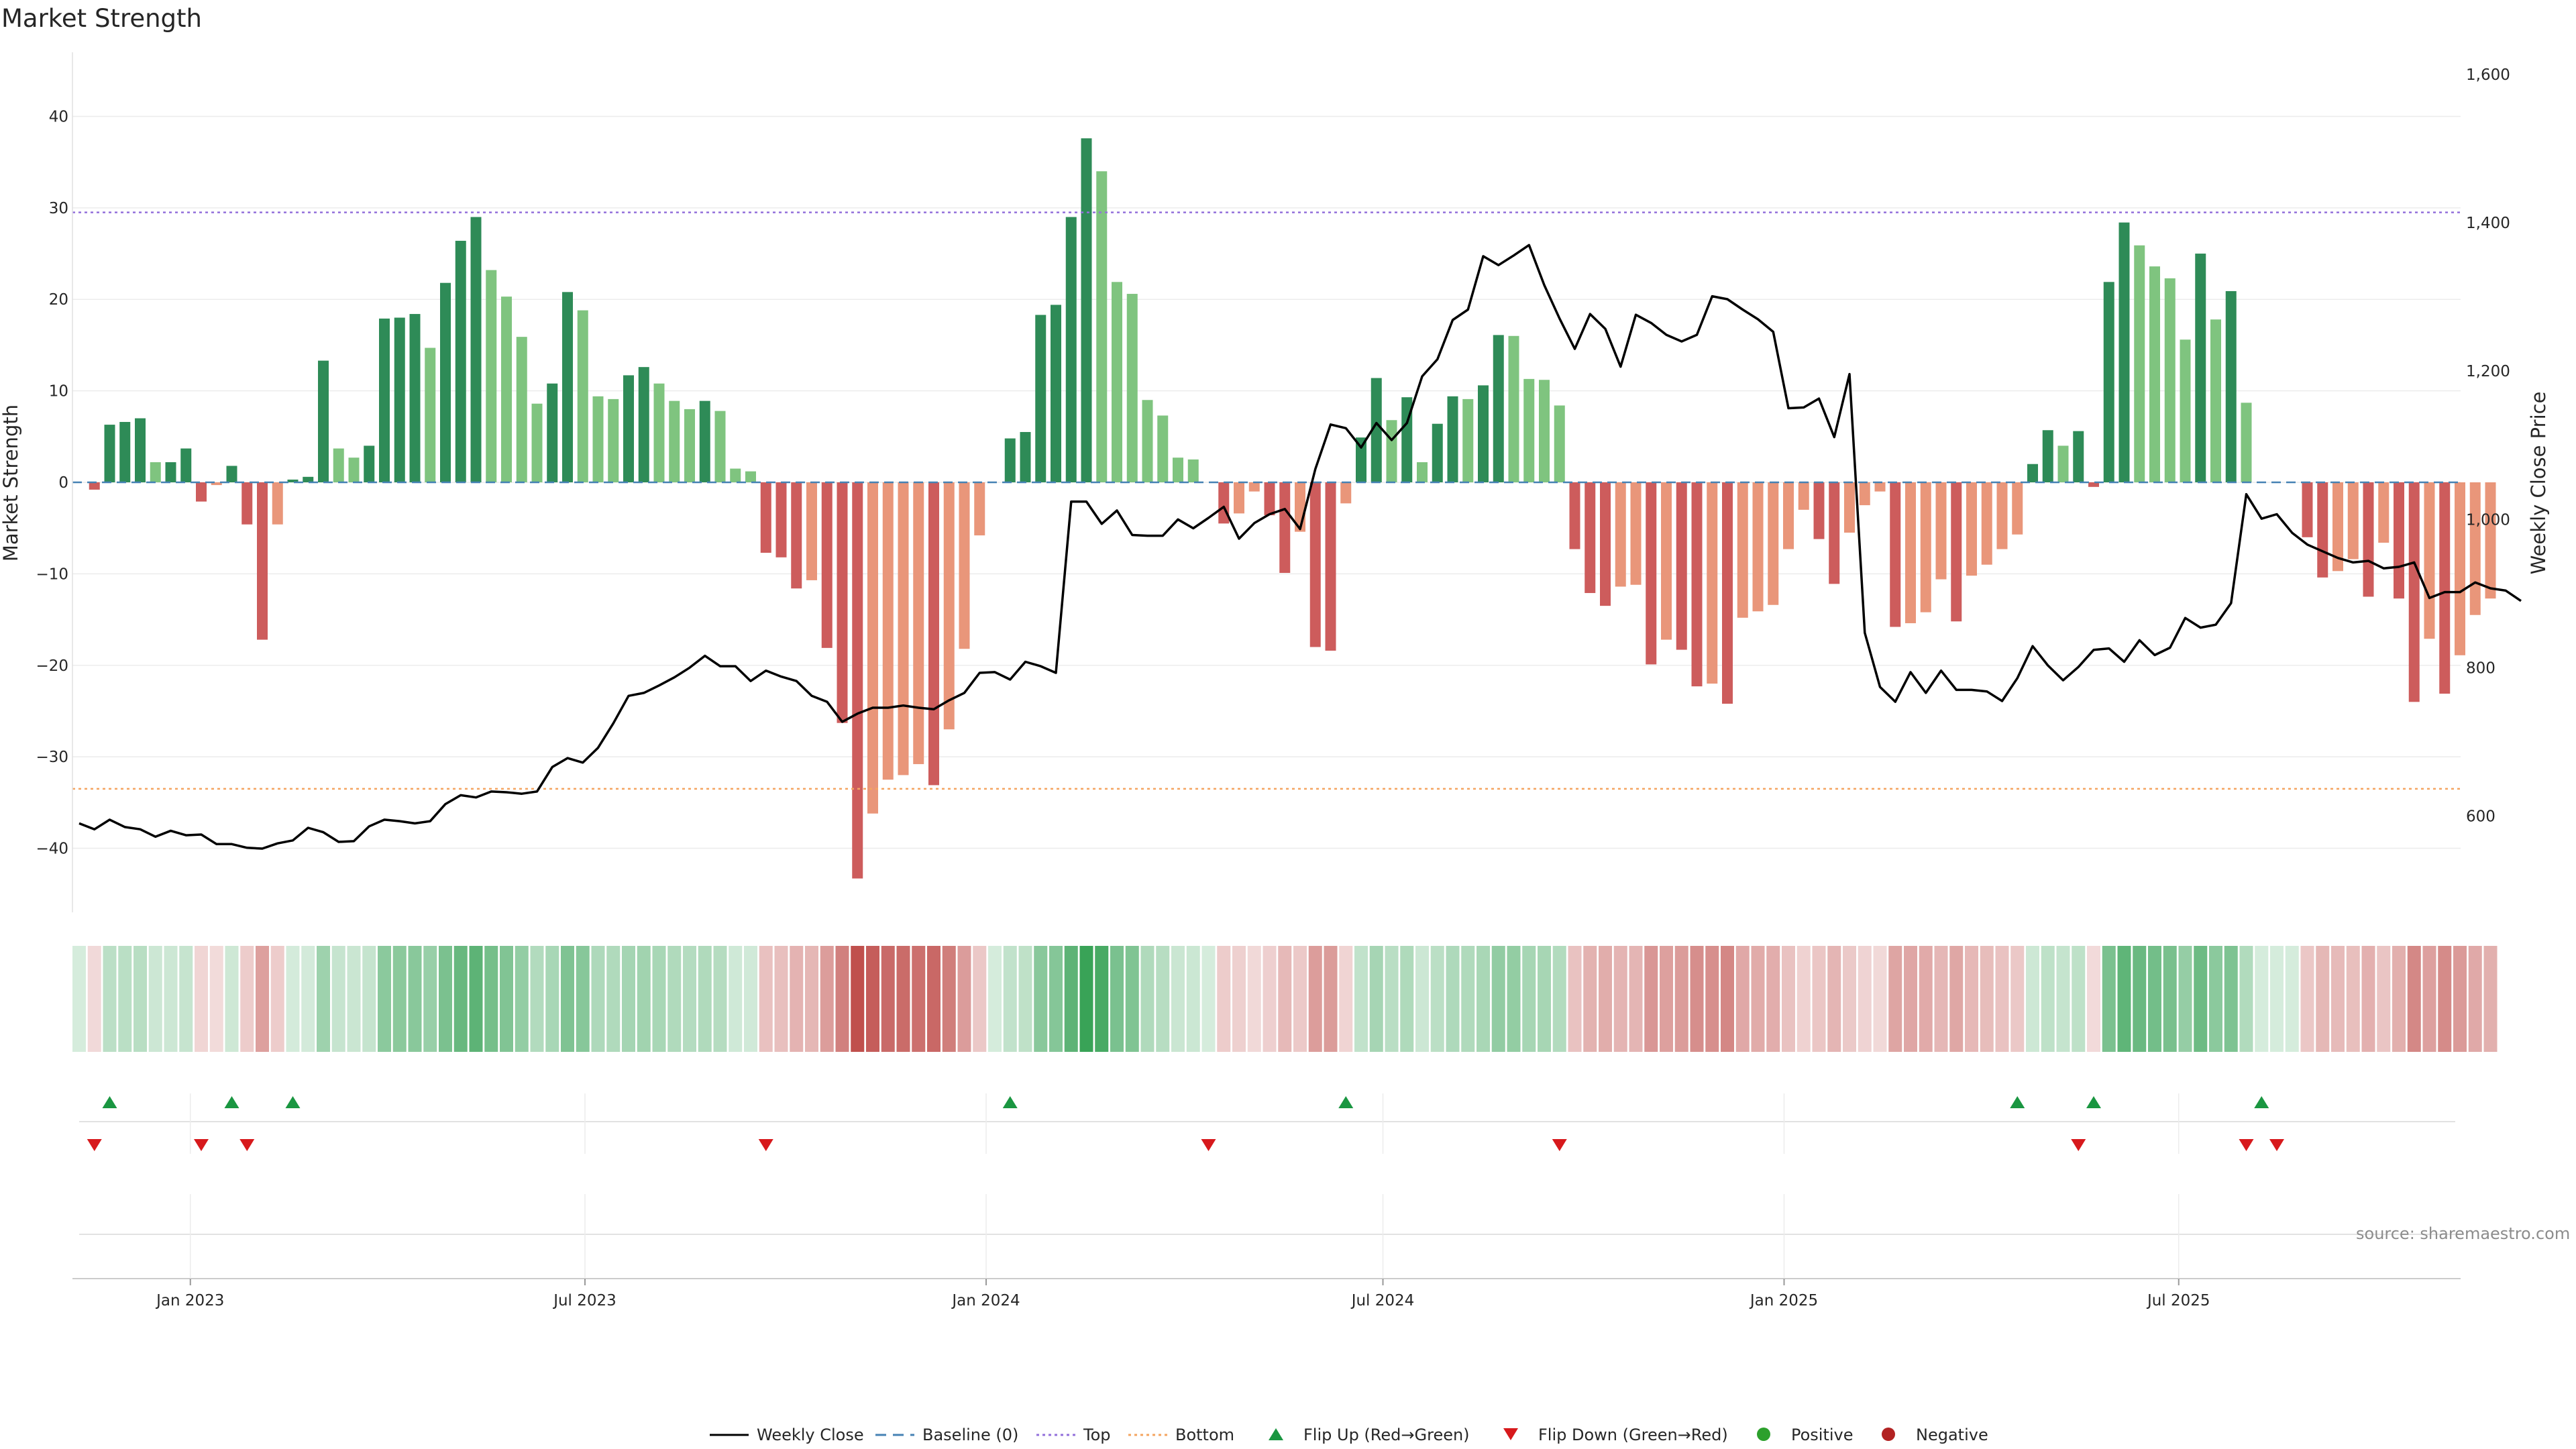  What do you see at coordinates (58, 116) in the screenshot?
I see `y-left-tick-label: 40` at bounding box center [58, 116].